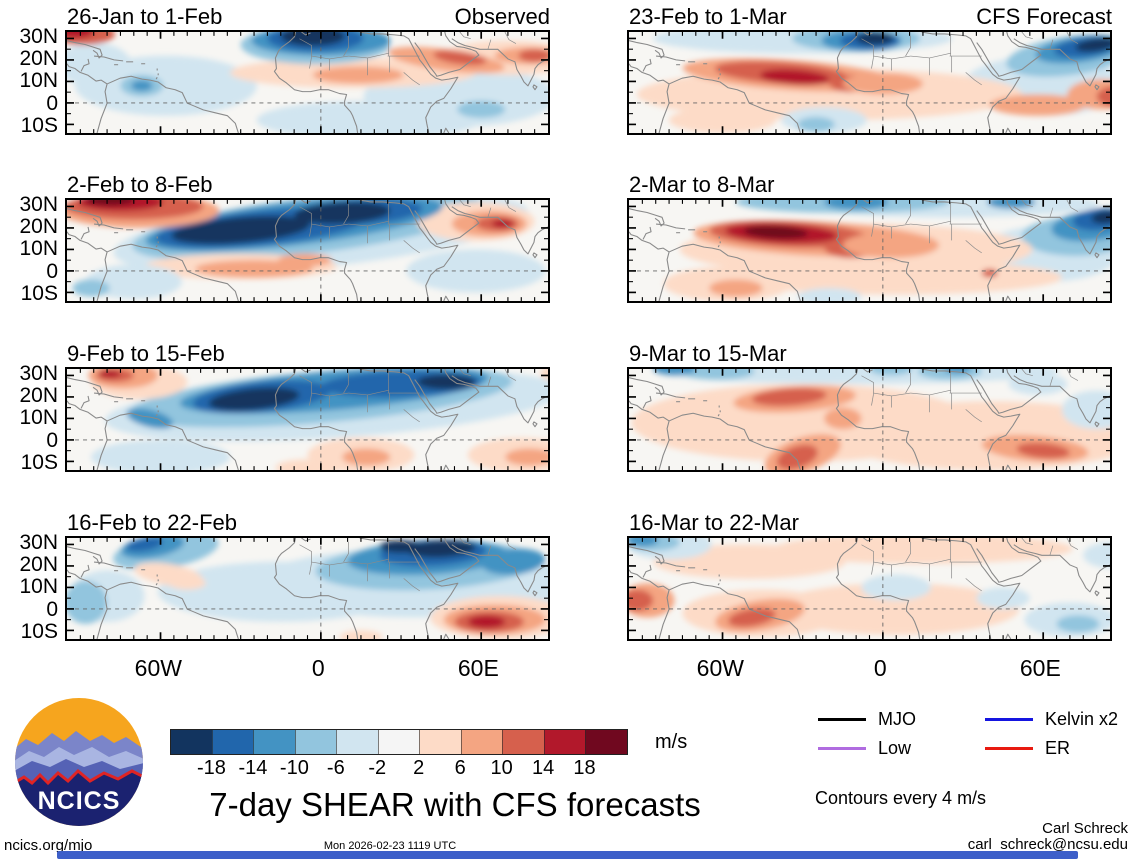  Describe the element at coordinates (708, 353) in the screenshot. I see `panel-title: 9-Mar to 15-Mar` at that location.